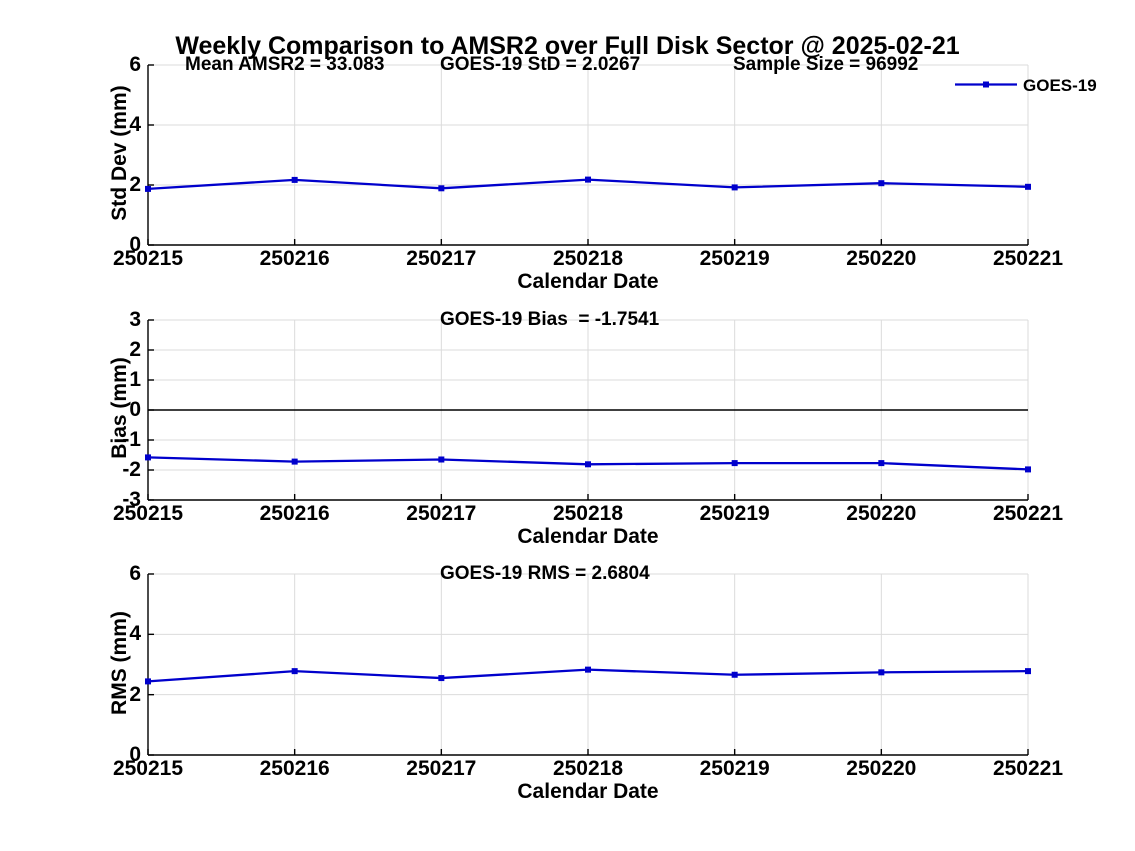 The height and width of the screenshot is (851, 1135). Describe the element at coordinates (826, 64) in the screenshot. I see `annotation-sample-size: Sample Size = 96992` at that location.